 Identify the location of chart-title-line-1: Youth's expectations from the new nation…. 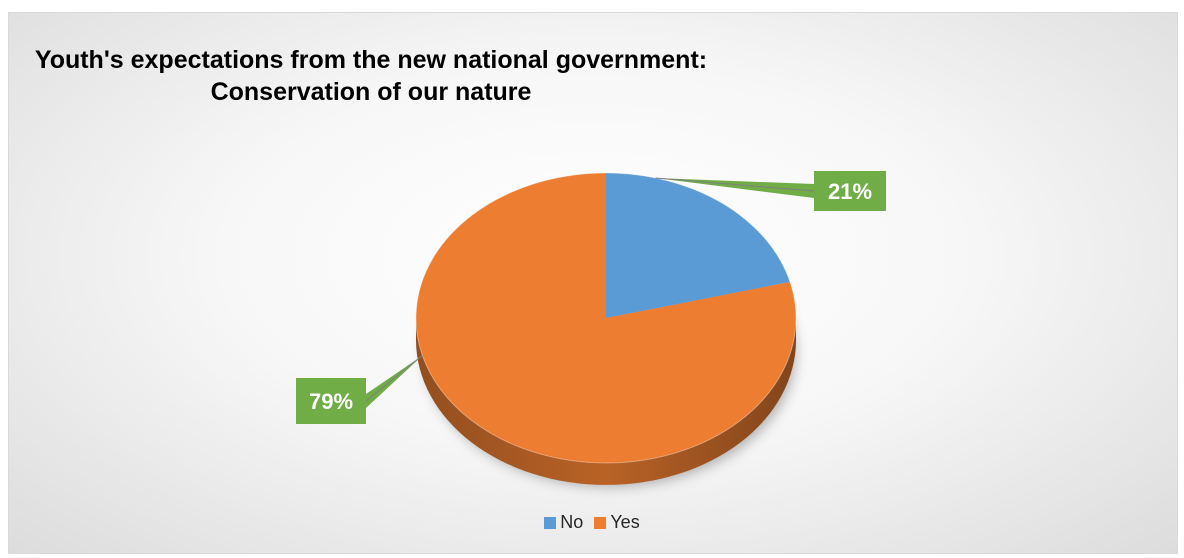
(371, 60).